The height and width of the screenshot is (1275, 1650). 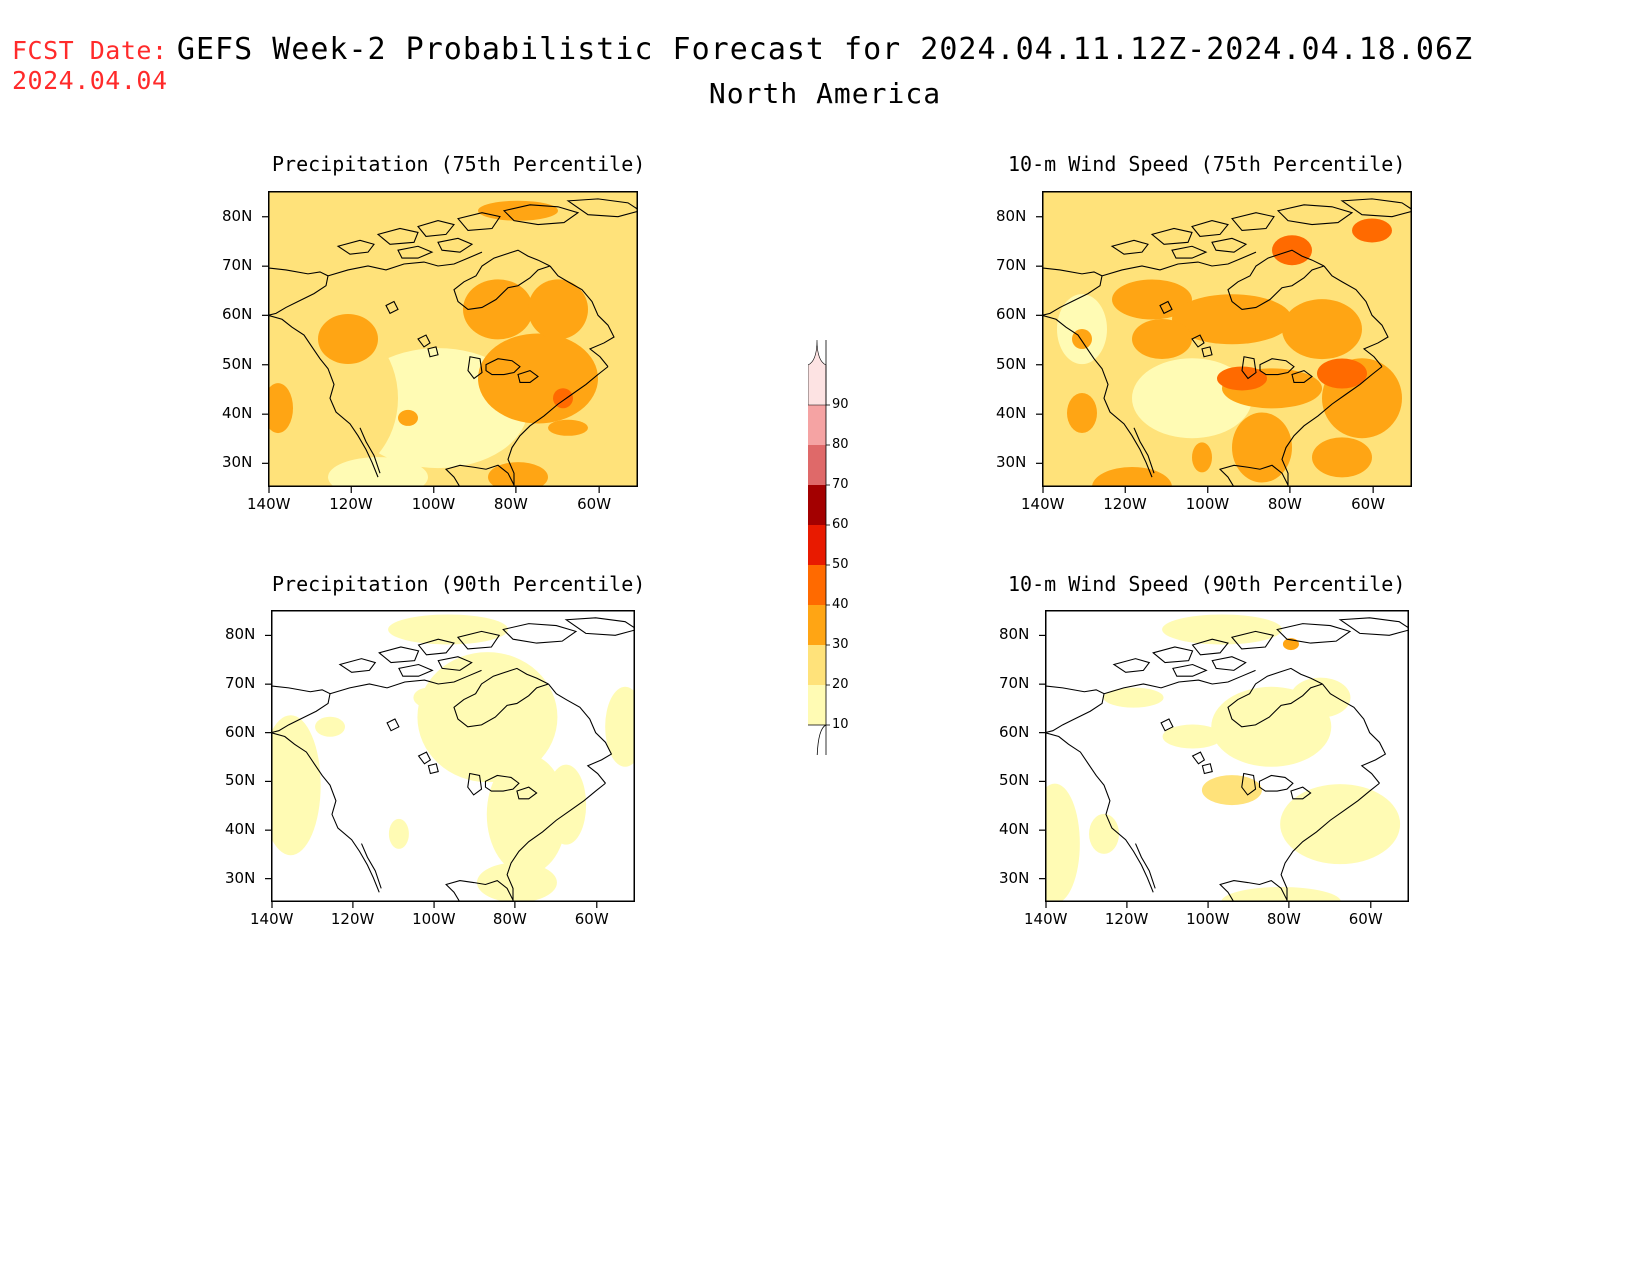 What do you see at coordinates (840, 564) in the screenshot?
I see `colorbar-label: 50` at bounding box center [840, 564].